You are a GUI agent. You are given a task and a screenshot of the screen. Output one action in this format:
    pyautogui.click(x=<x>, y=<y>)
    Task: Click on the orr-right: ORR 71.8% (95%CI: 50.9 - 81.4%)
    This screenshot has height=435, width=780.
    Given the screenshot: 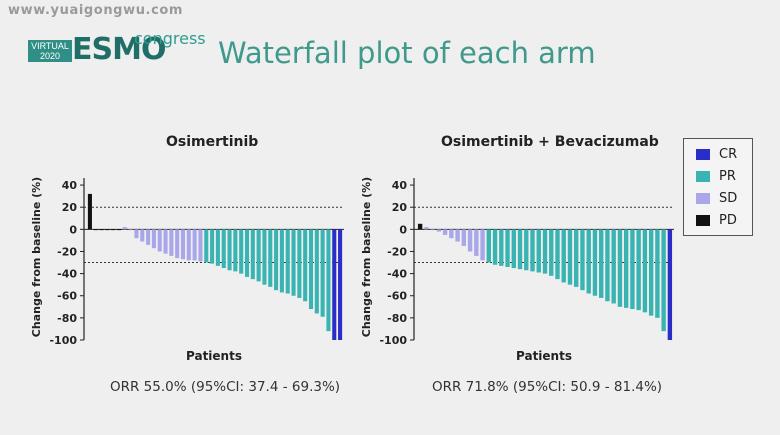 What is the action you would take?
    pyautogui.click(x=547, y=387)
    